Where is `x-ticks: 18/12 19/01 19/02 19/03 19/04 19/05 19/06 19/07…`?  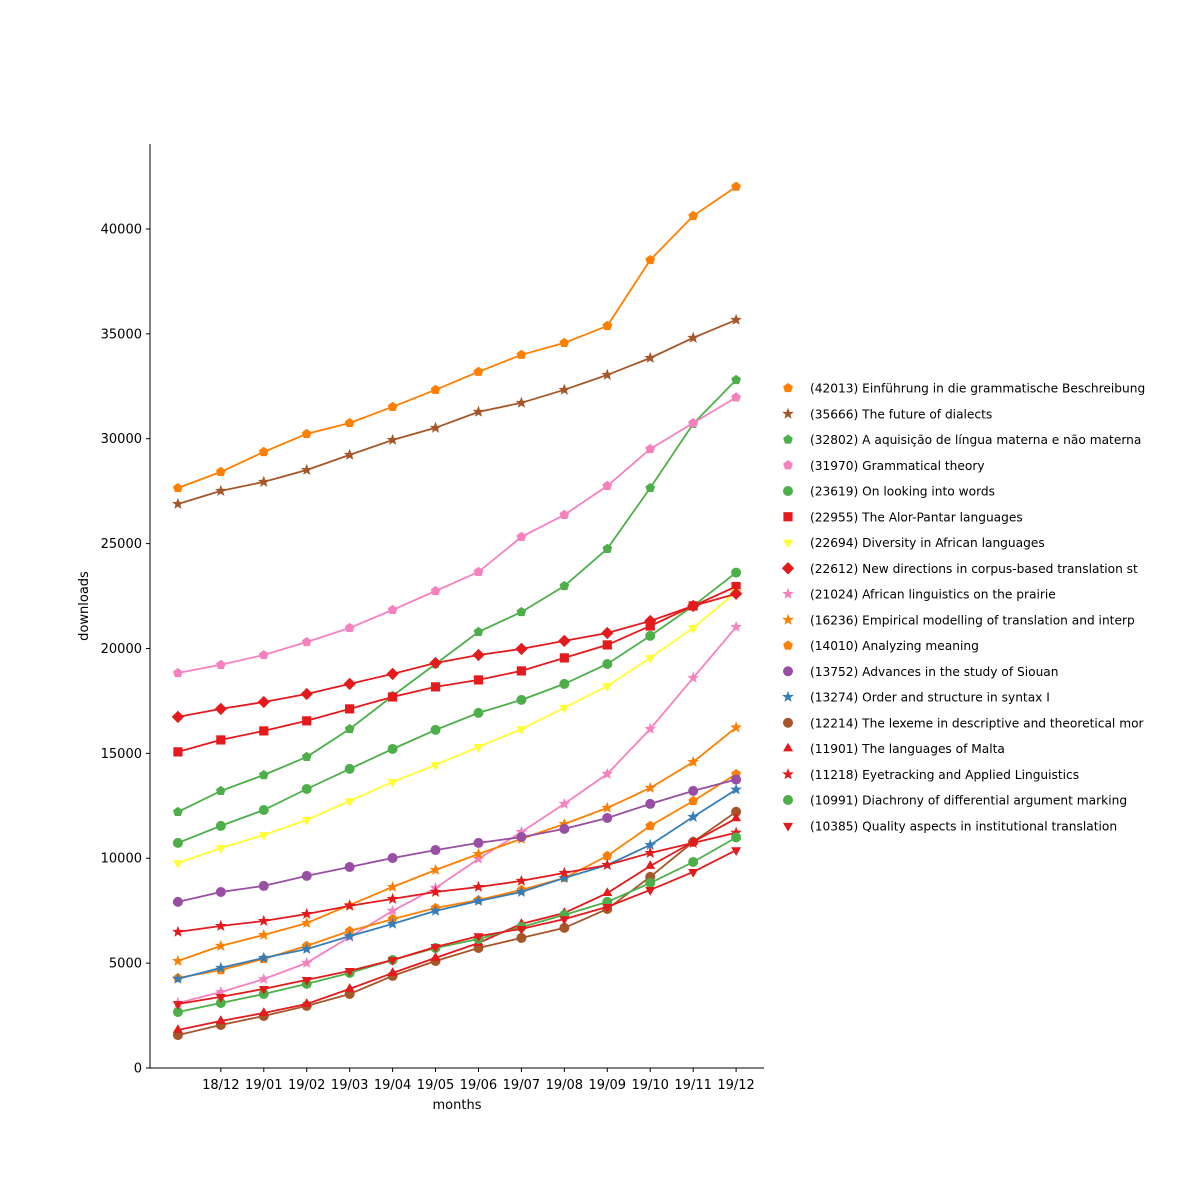
x-ticks: 18/12 19/01 19/02 19/03 19/04 19/05 19/06 19/07… is located at coordinates (478, 1080).